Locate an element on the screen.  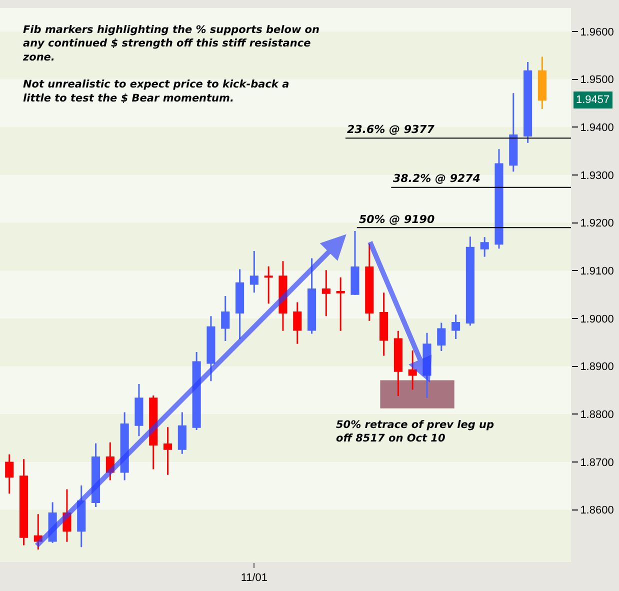
y-tick-label: 1.9200 is located at coordinates (597, 224).